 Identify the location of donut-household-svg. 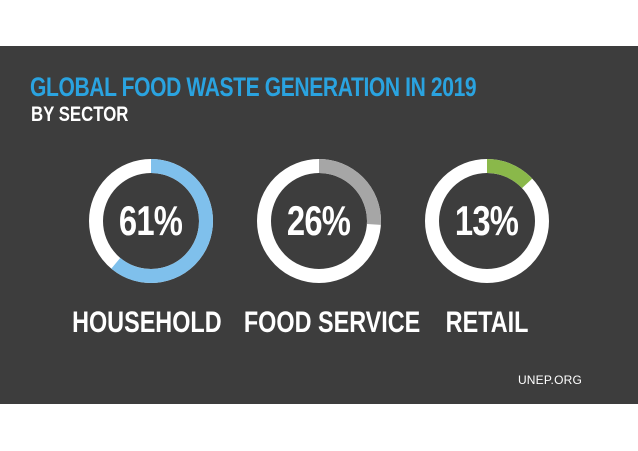
(151, 221).